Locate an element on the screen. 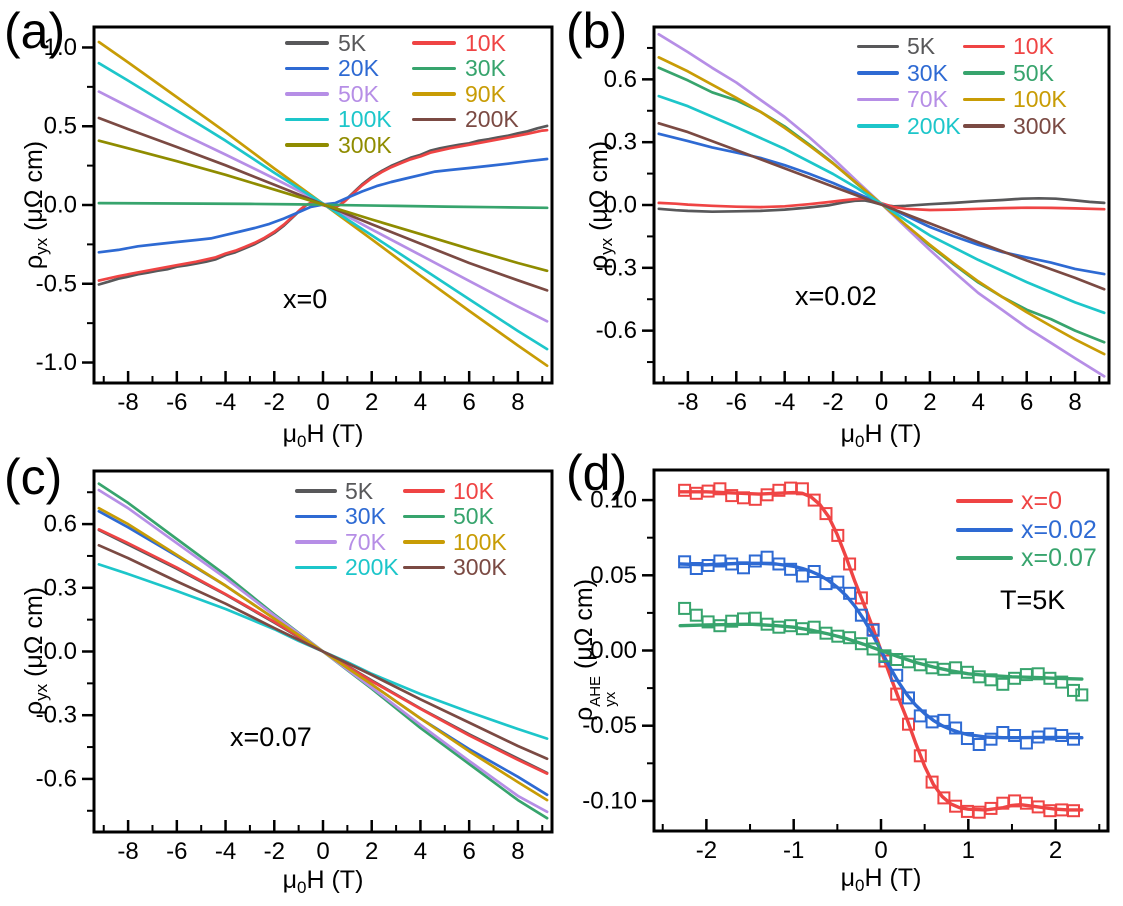 The height and width of the screenshot is (906, 1123). legend-label: 5K is located at coordinates (359, 490).